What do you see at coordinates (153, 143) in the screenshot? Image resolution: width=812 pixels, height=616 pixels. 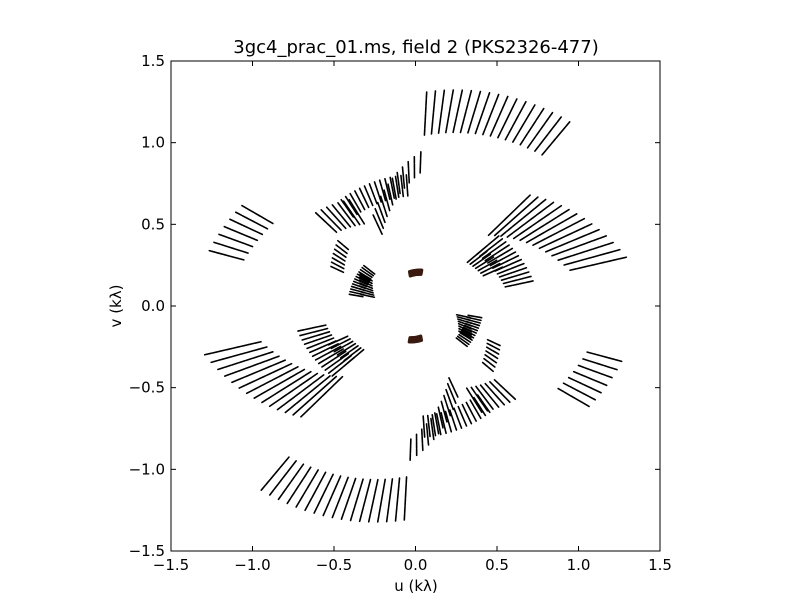 I see `y-tick-label: 1.0` at bounding box center [153, 143].